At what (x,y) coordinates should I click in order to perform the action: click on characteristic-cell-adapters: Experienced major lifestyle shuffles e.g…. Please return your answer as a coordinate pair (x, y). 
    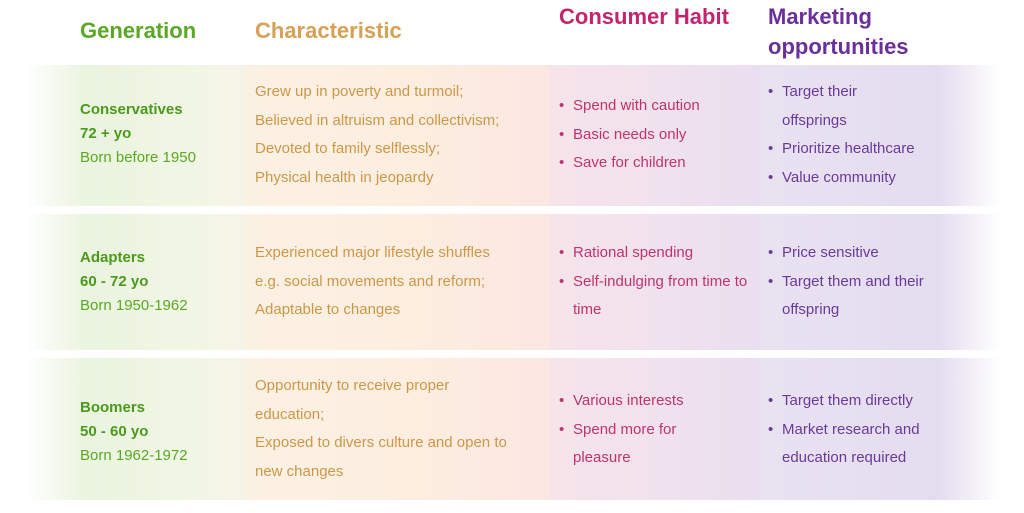
    Looking at the image, I should click on (402, 282).